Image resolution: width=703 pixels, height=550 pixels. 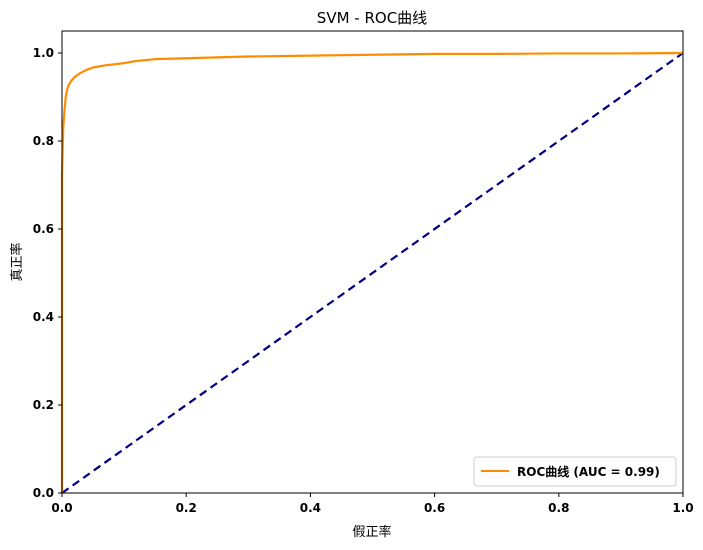 What do you see at coordinates (186, 508) in the screenshot?
I see `x-tick-label: 0.2` at bounding box center [186, 508].